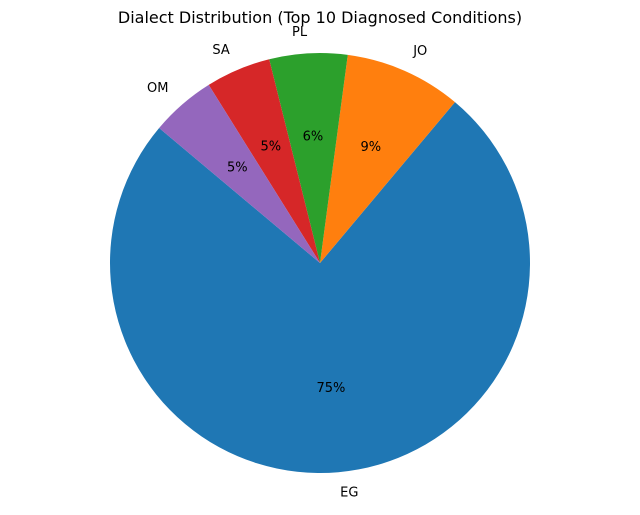 This screenshot has width=640, height=515. What do you see at coordinates (308, 158) in the screenshot?
I see `pie-slice-pl` at bounding box center [308, 158].